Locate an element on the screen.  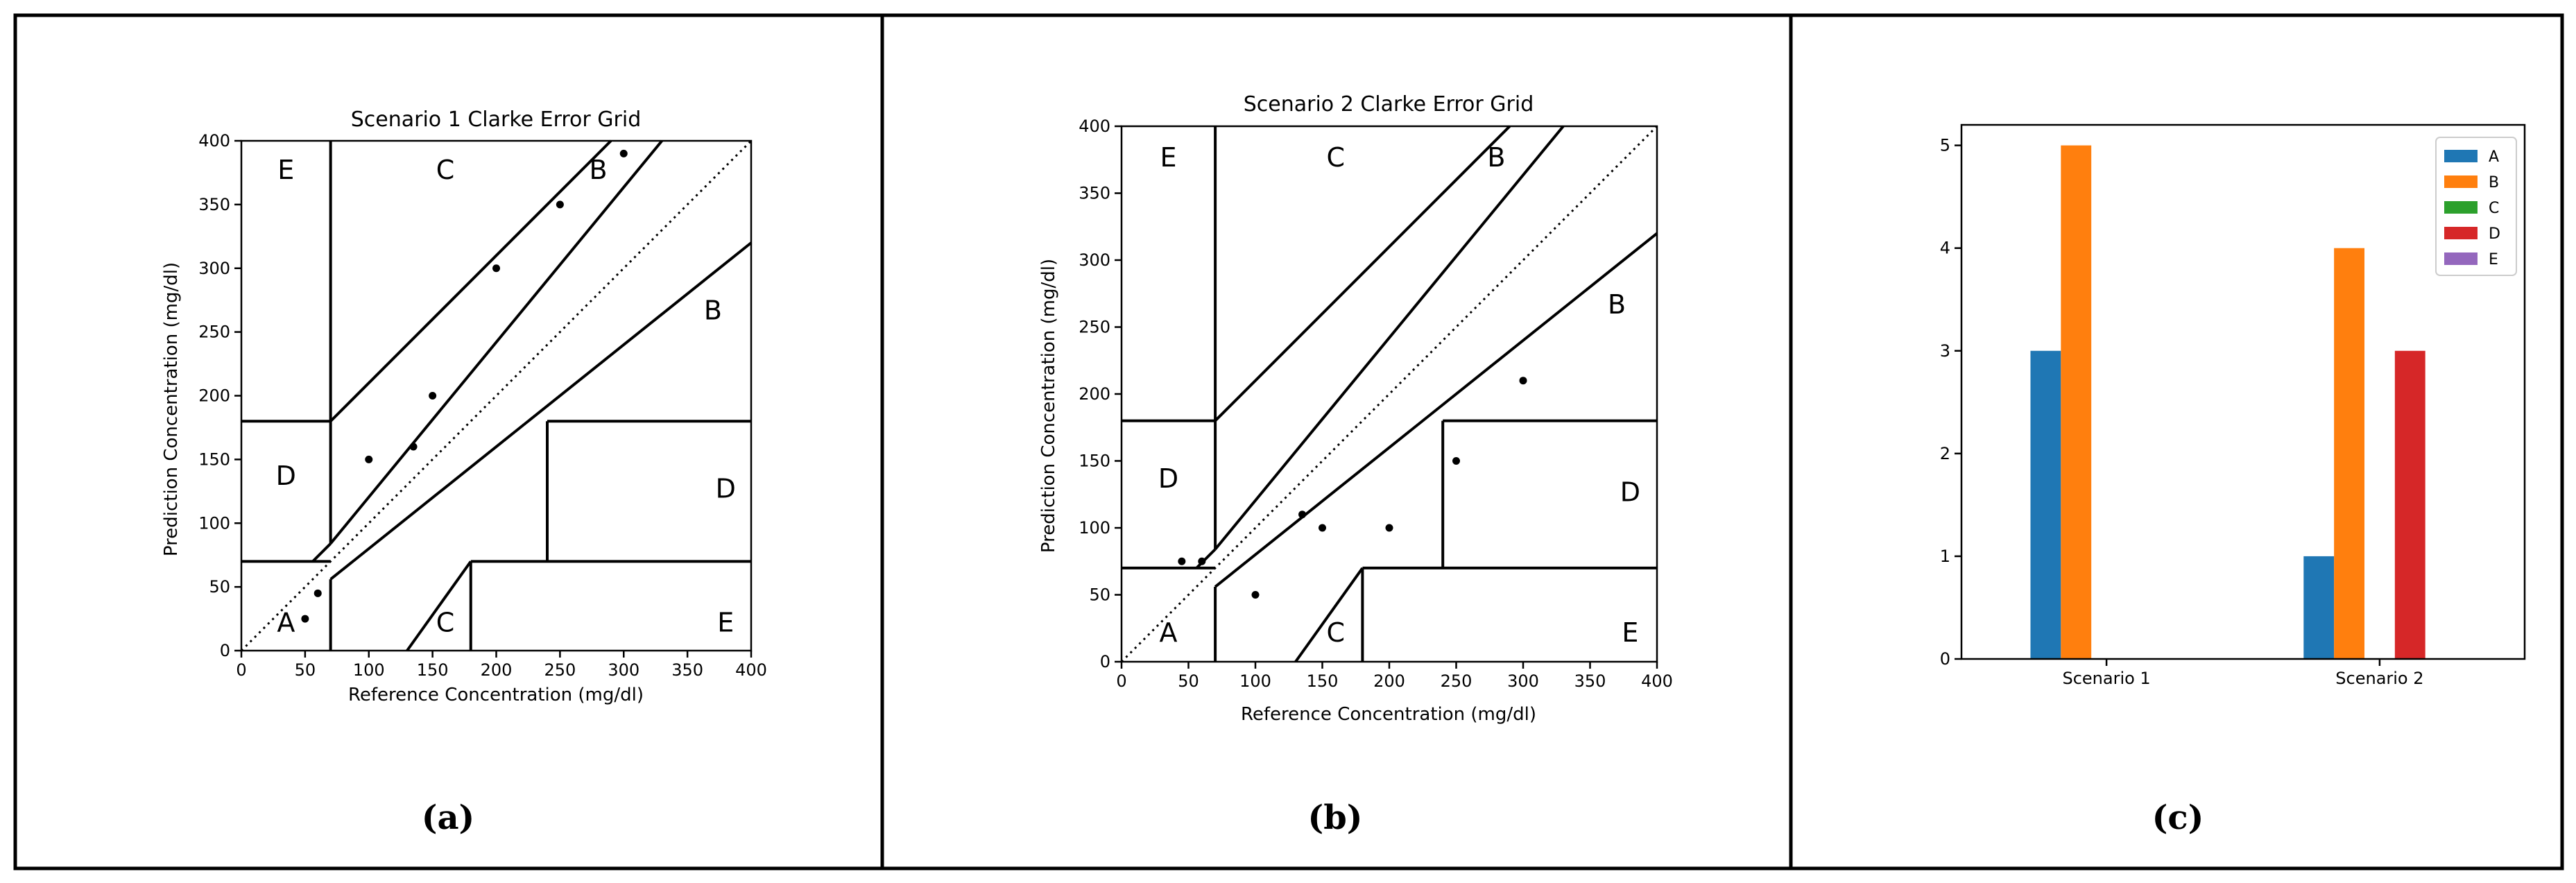
identity-line-a is located at coordinates (496, 395).